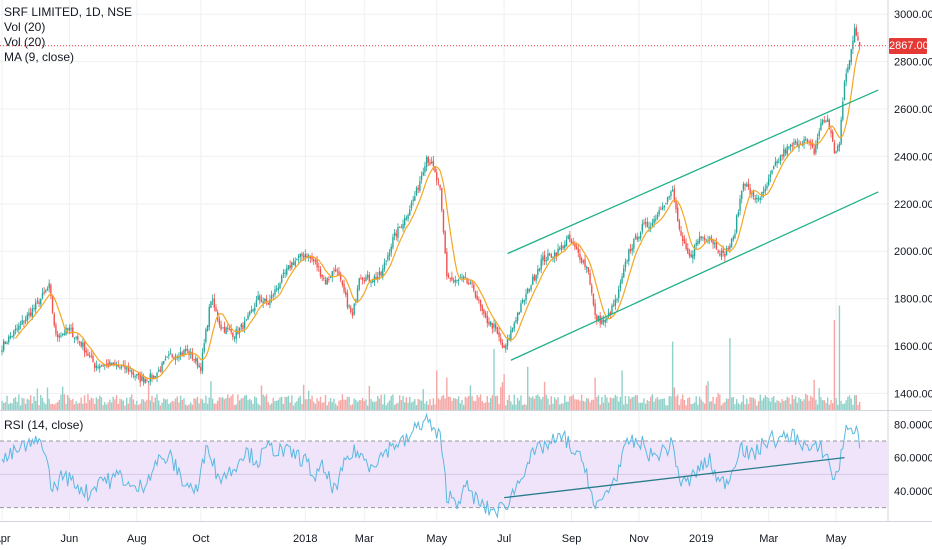 Image resolution: width=932 pixels, height=550 pixels. I want to click on indicator-moving-average: MA (9, close), so click(39, 57).